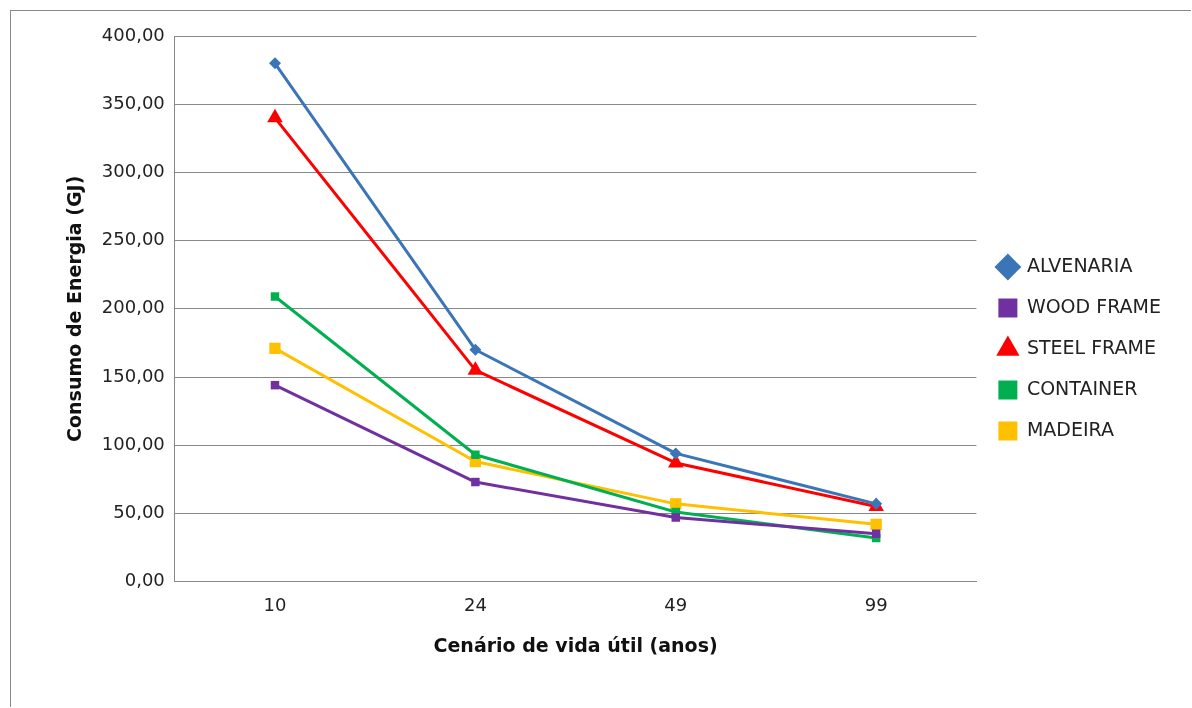 The height and width of the screenshot is (708, 1192). I want to click on x-tick-label: 99, so click(876, 605).